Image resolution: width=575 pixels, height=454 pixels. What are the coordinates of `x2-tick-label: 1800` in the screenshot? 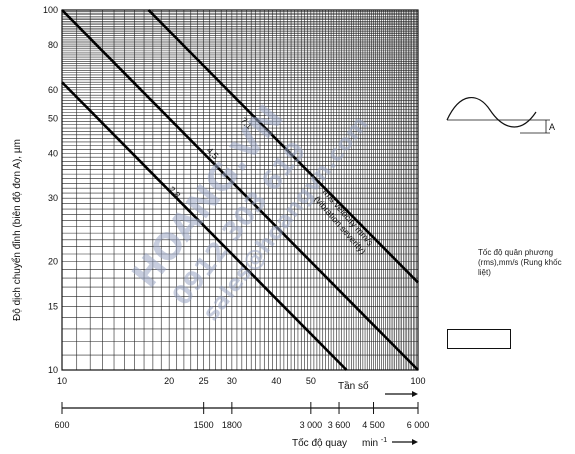 It's located at (232, 425).